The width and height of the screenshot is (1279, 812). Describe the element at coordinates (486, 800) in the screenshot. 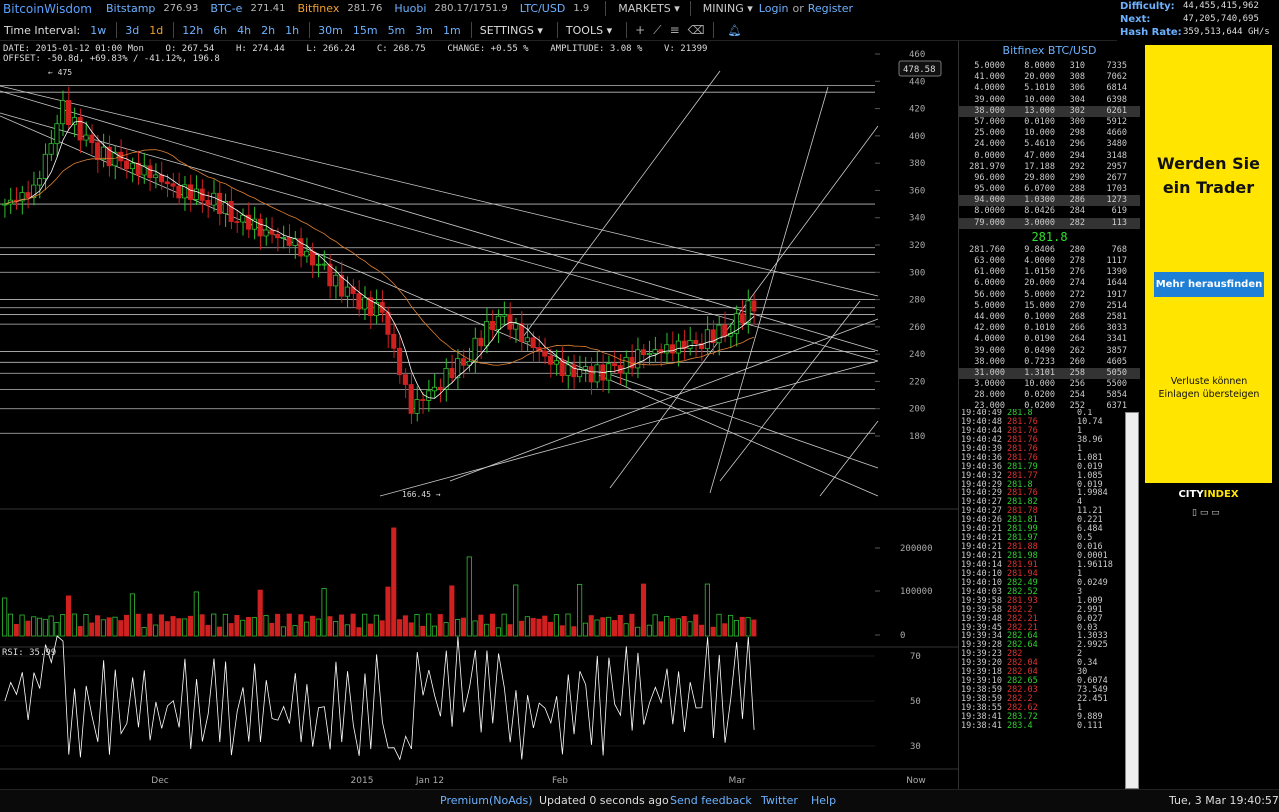

I see `premium-link: Premium(NoAds)` at that location.